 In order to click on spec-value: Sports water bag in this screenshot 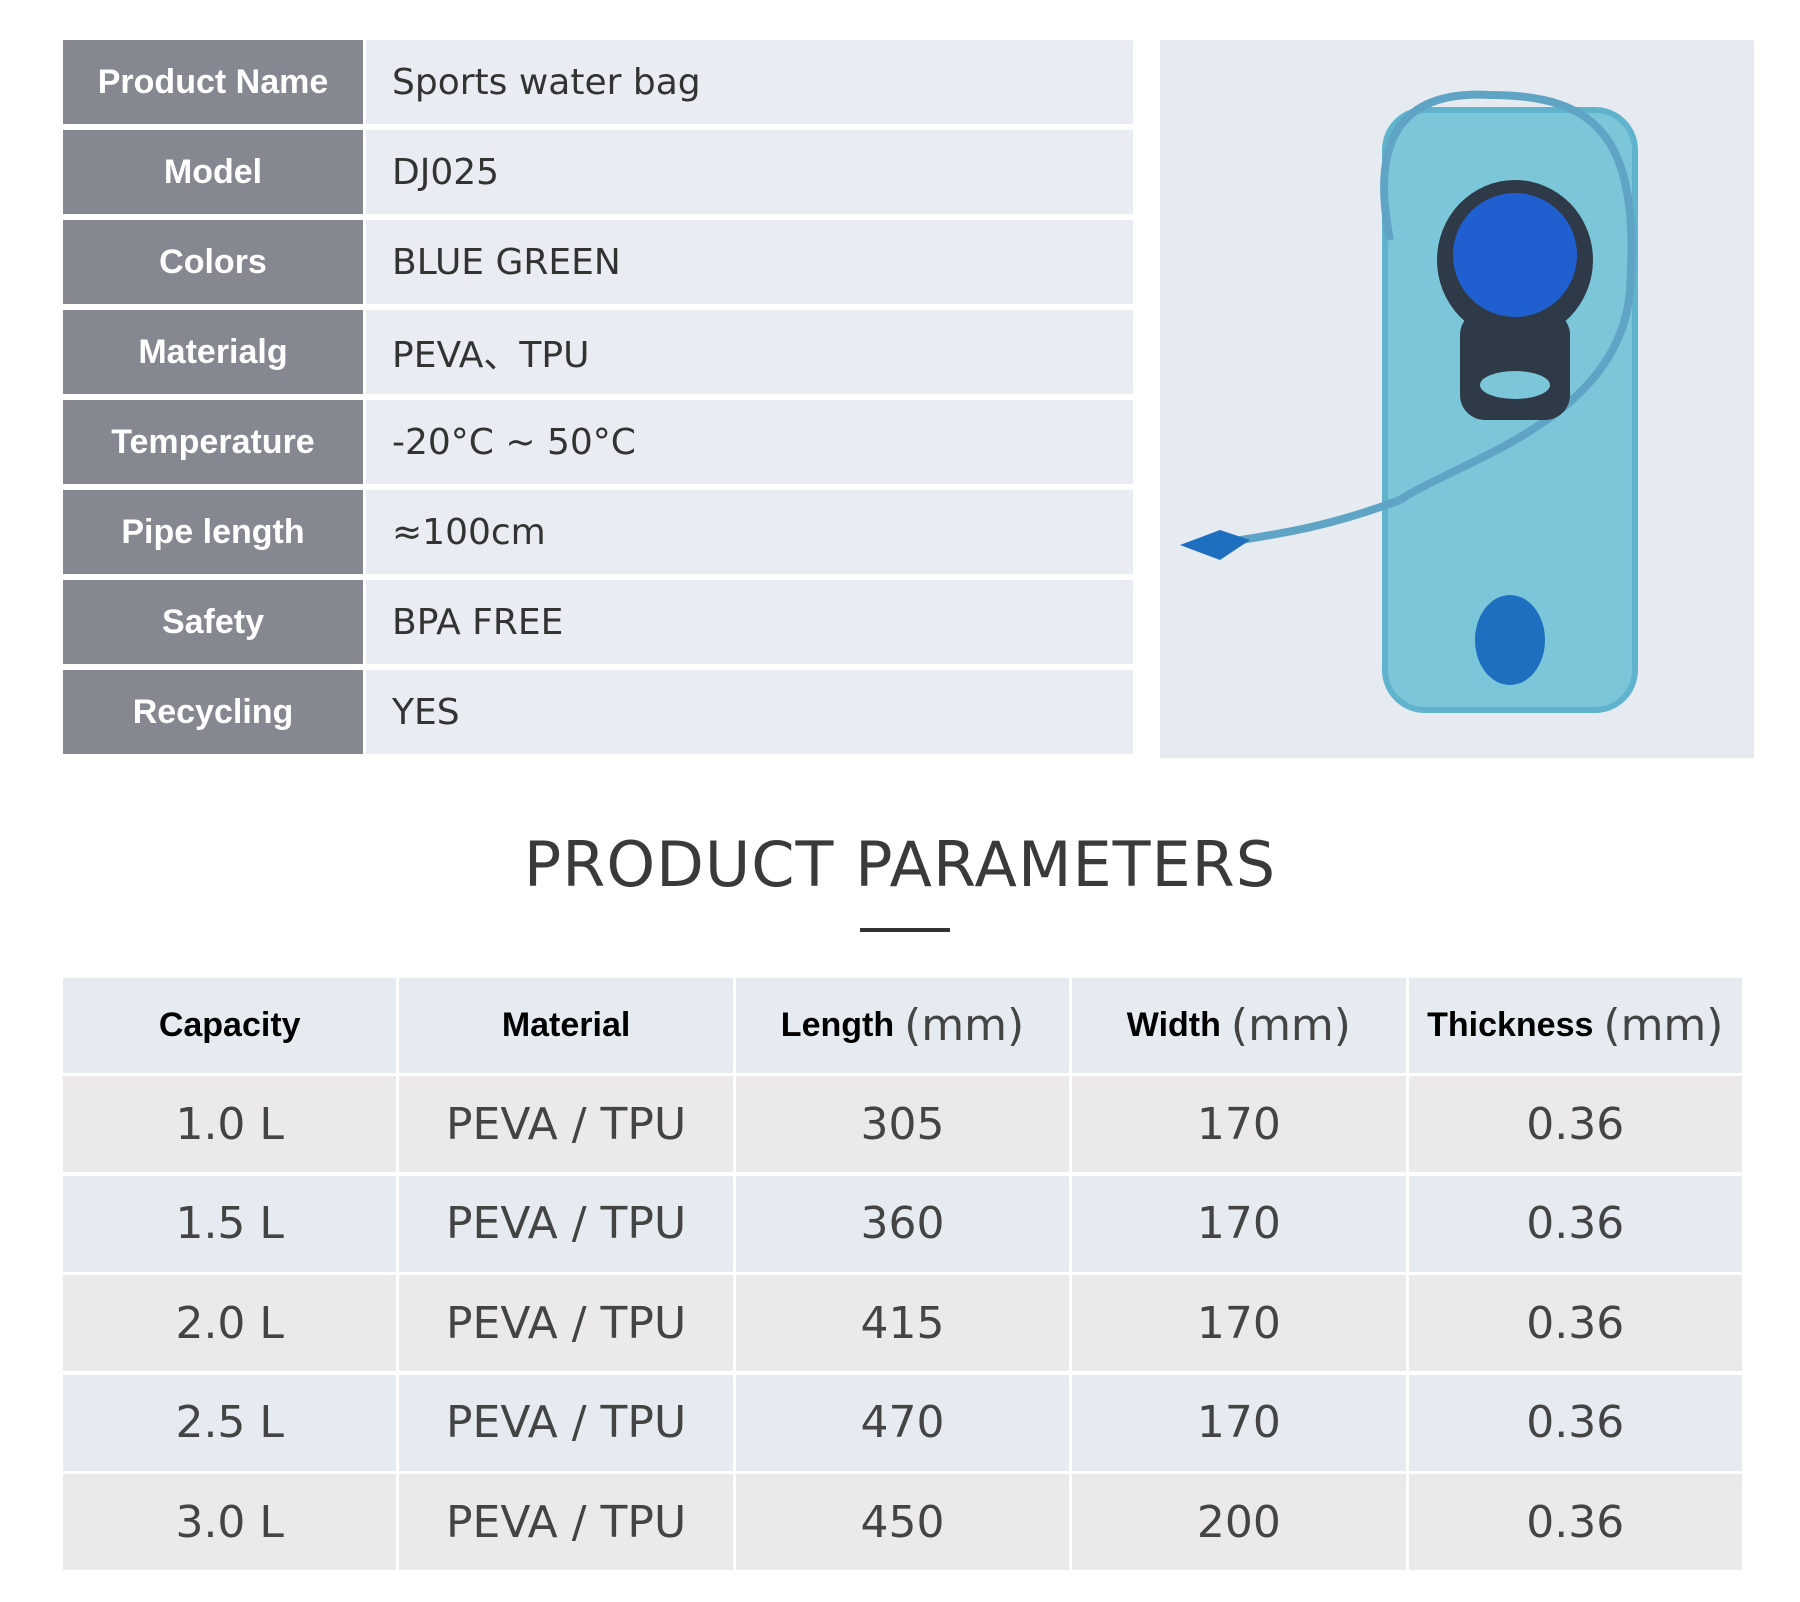, I will do `click(749, 82)`.